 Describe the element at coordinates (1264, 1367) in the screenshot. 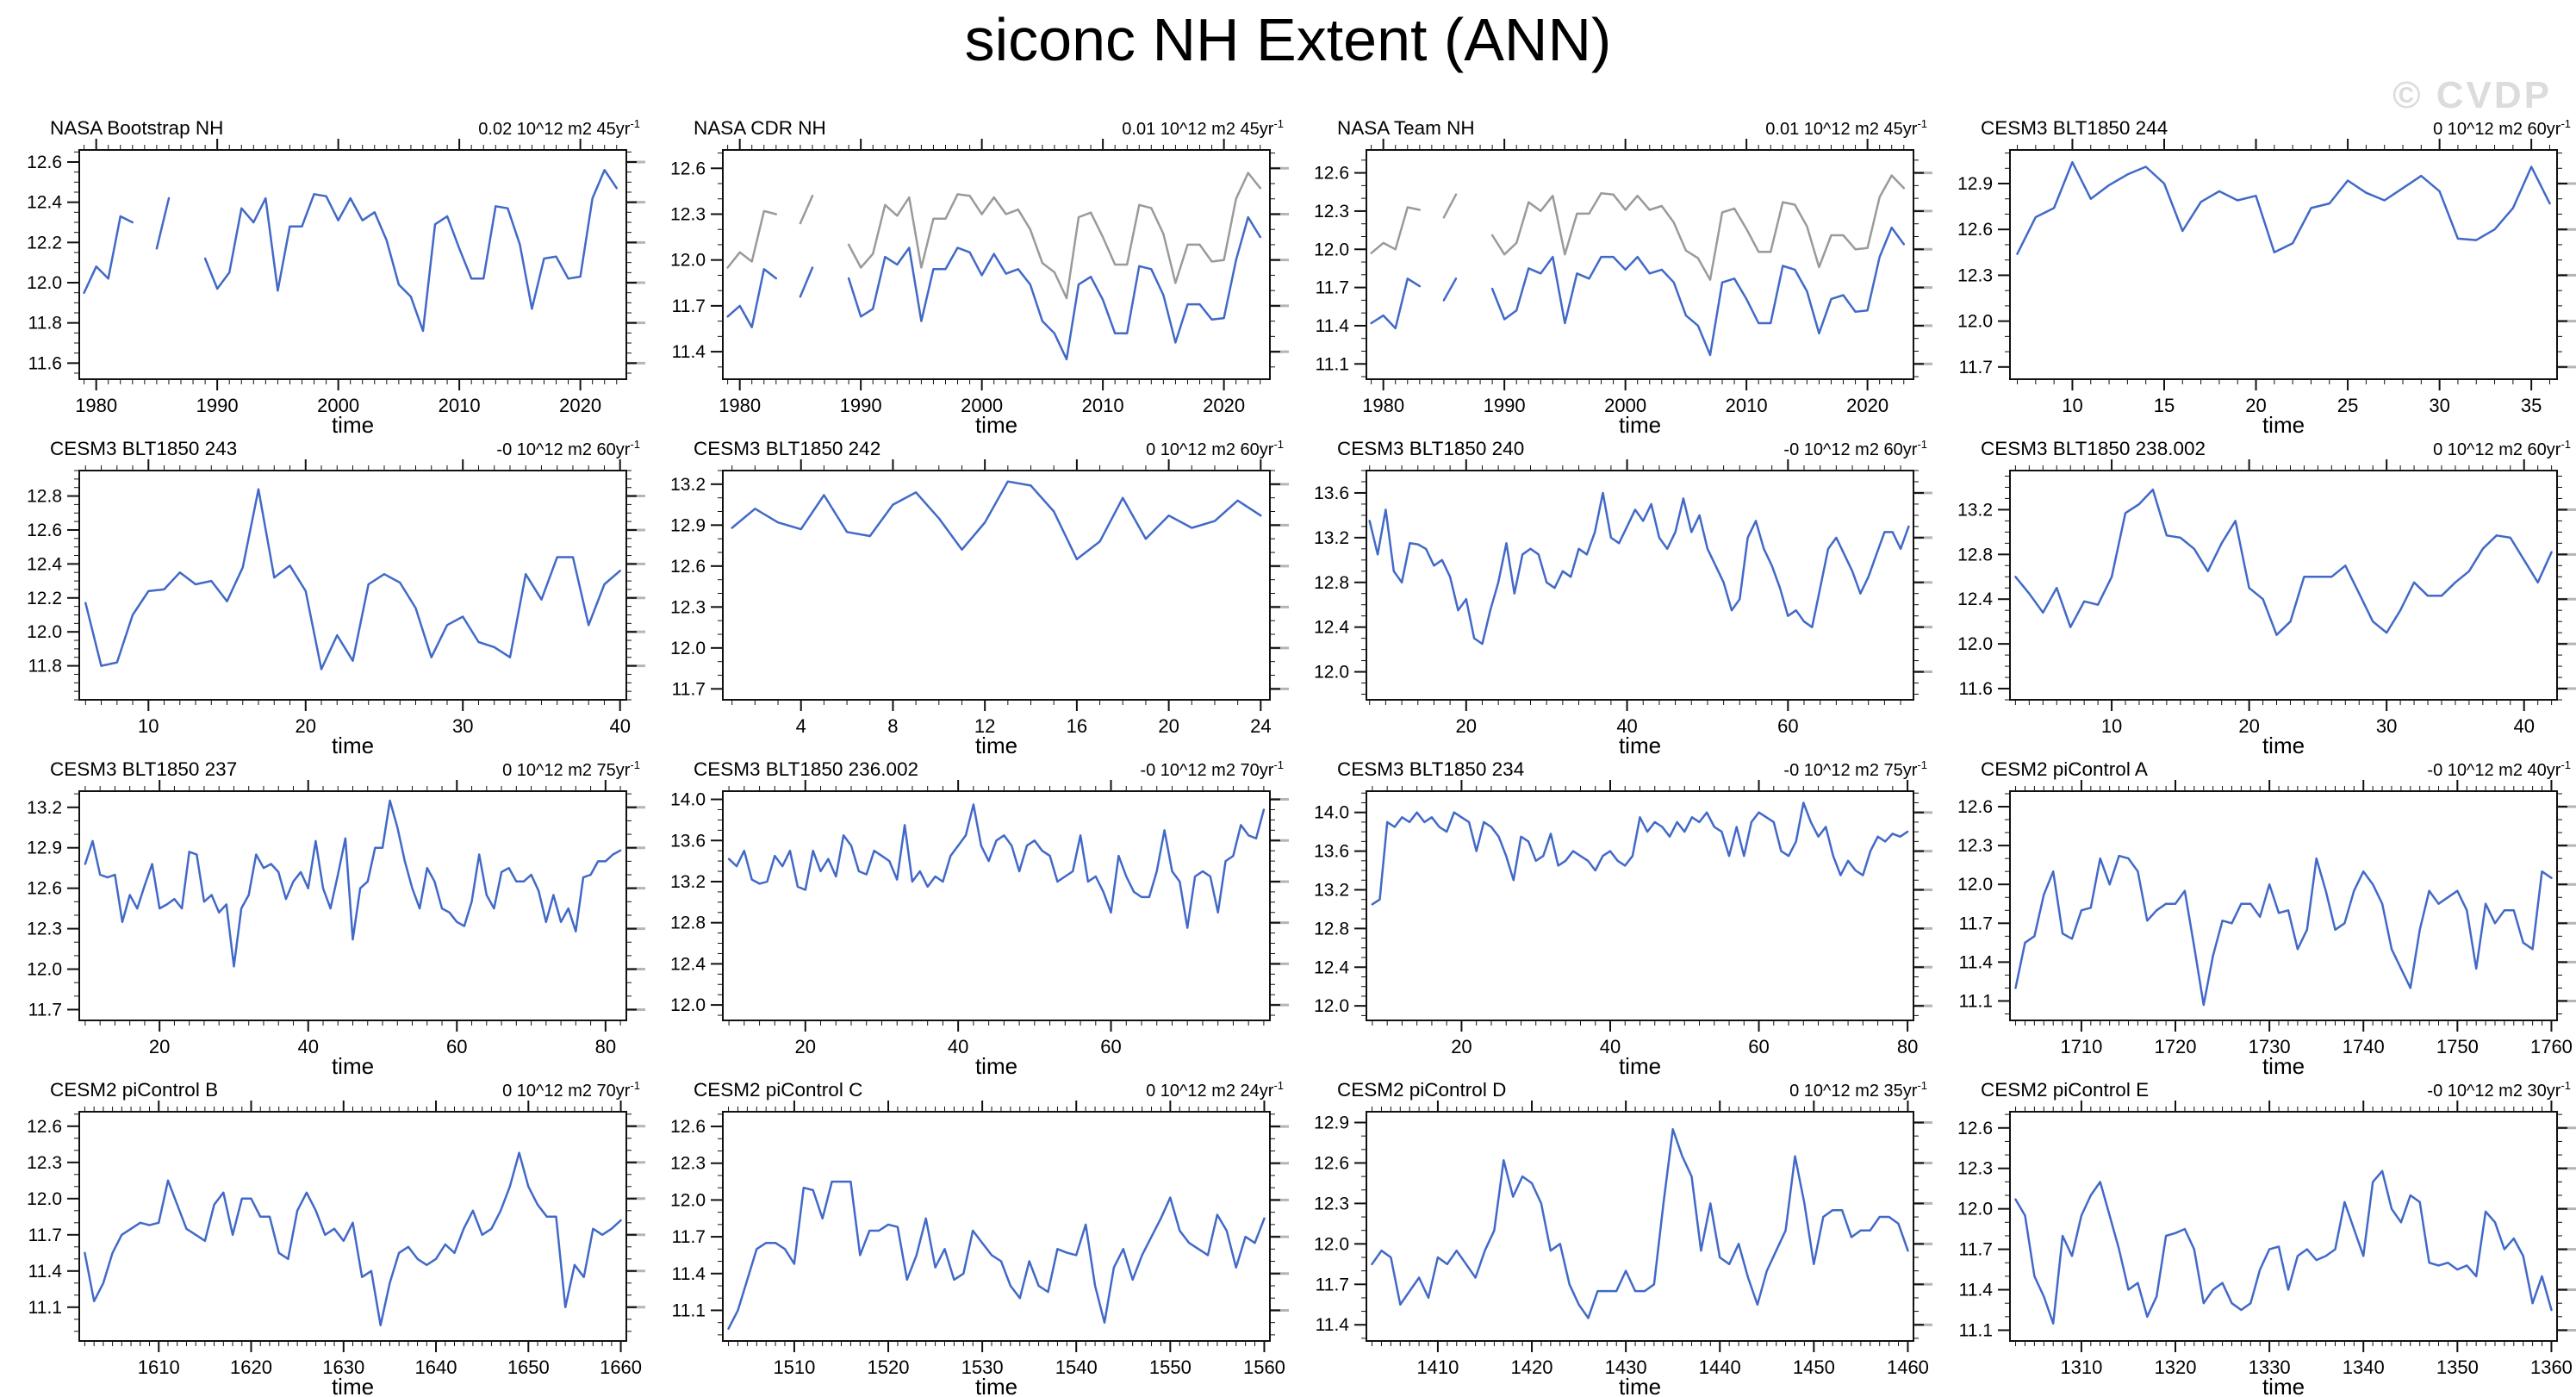

I see `x-tick-label: 1560` at that location.